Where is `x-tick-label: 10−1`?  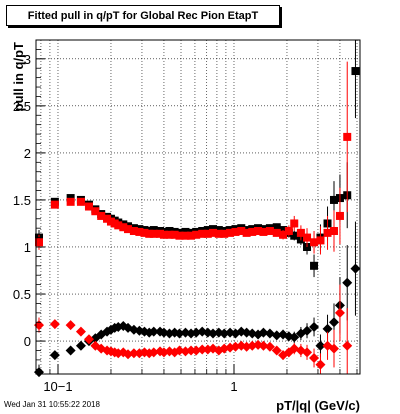
x-tick-label: 10−1 is located at coordinates (57, 386).